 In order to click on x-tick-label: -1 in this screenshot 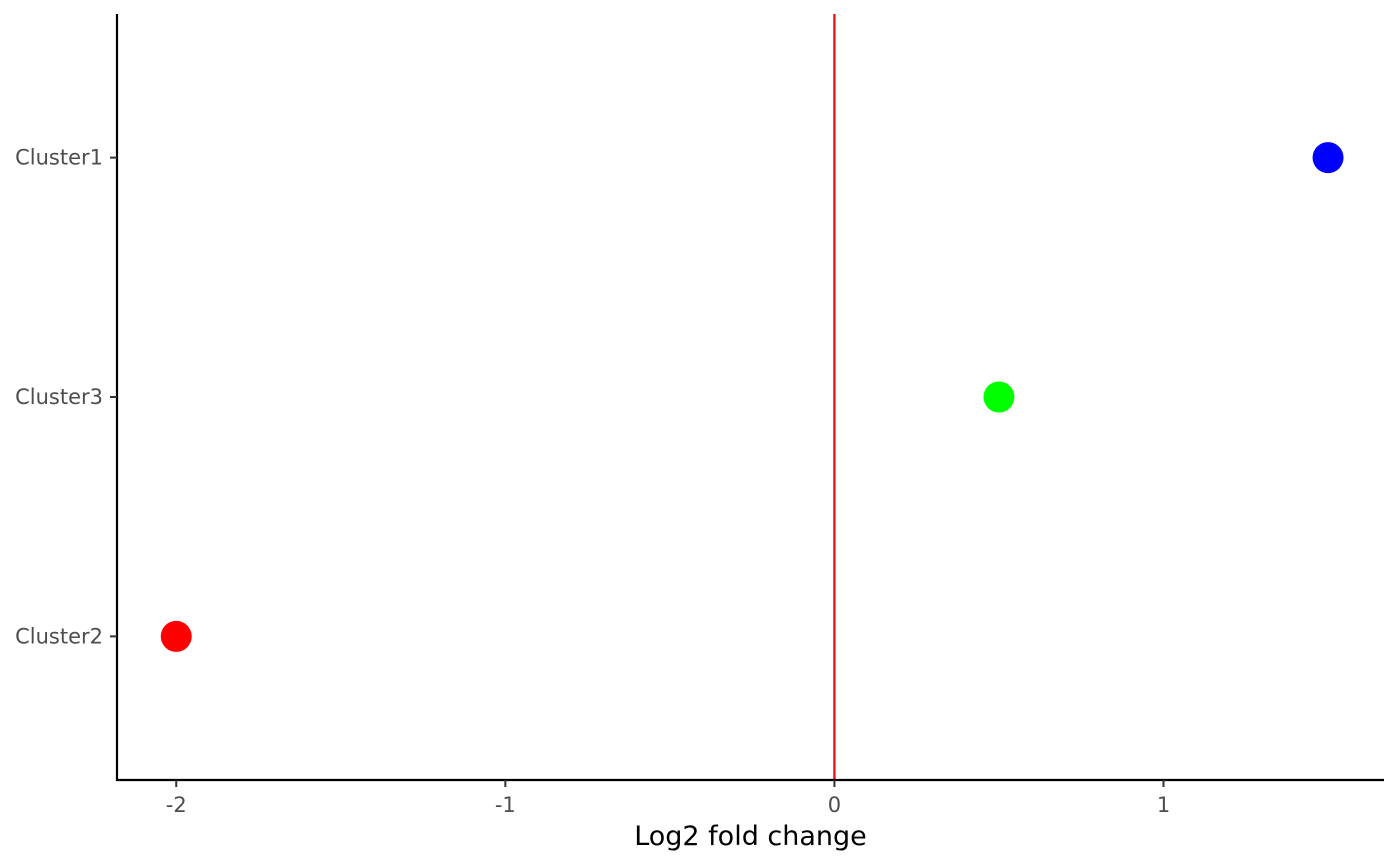, I will do `click(505, 805)`.